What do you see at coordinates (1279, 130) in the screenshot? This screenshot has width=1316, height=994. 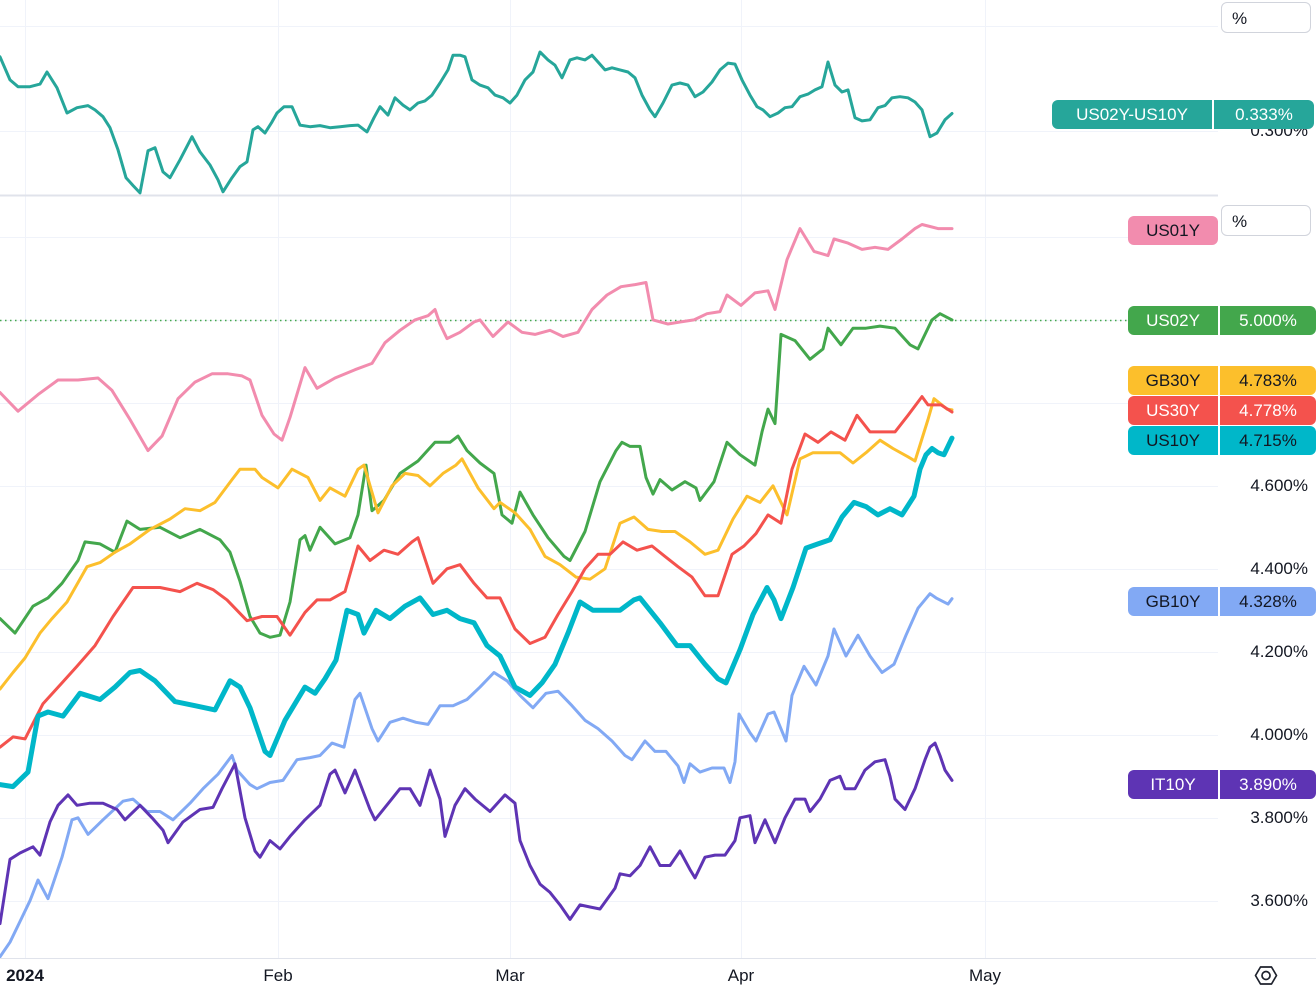 I see `price-tick-label: 0.300%` at bounding box center [1279, 130].